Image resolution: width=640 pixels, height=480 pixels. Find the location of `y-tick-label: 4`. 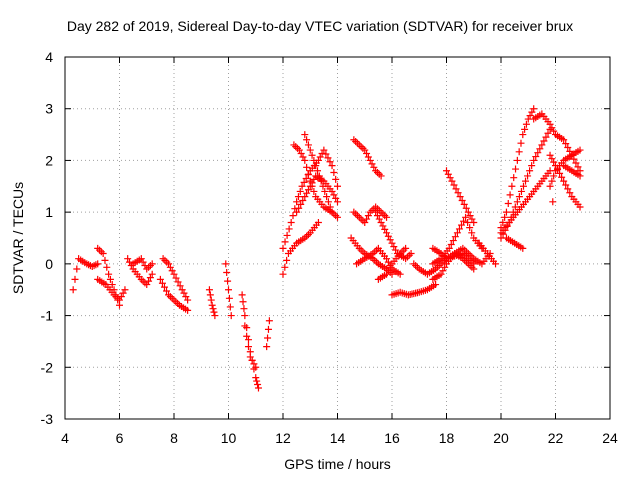

y-tick-label: 4 is located at coordinates (49, 57).